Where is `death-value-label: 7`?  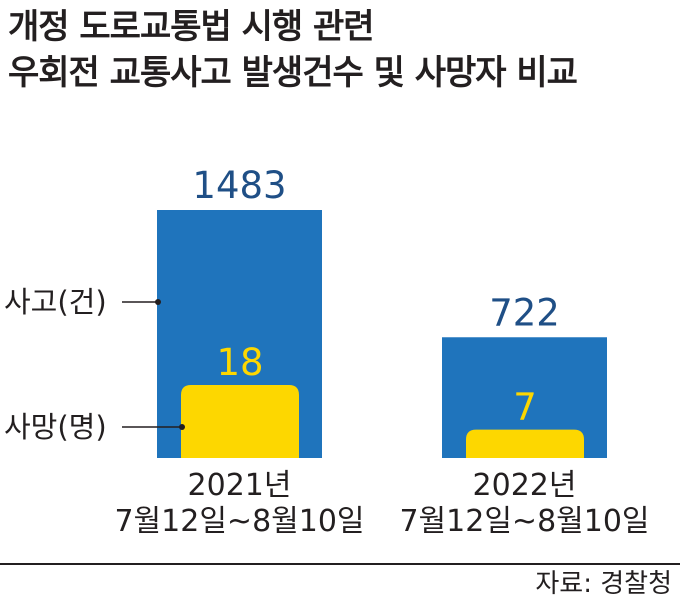
death-value-label: 7 is located at coordinates (525, 407).